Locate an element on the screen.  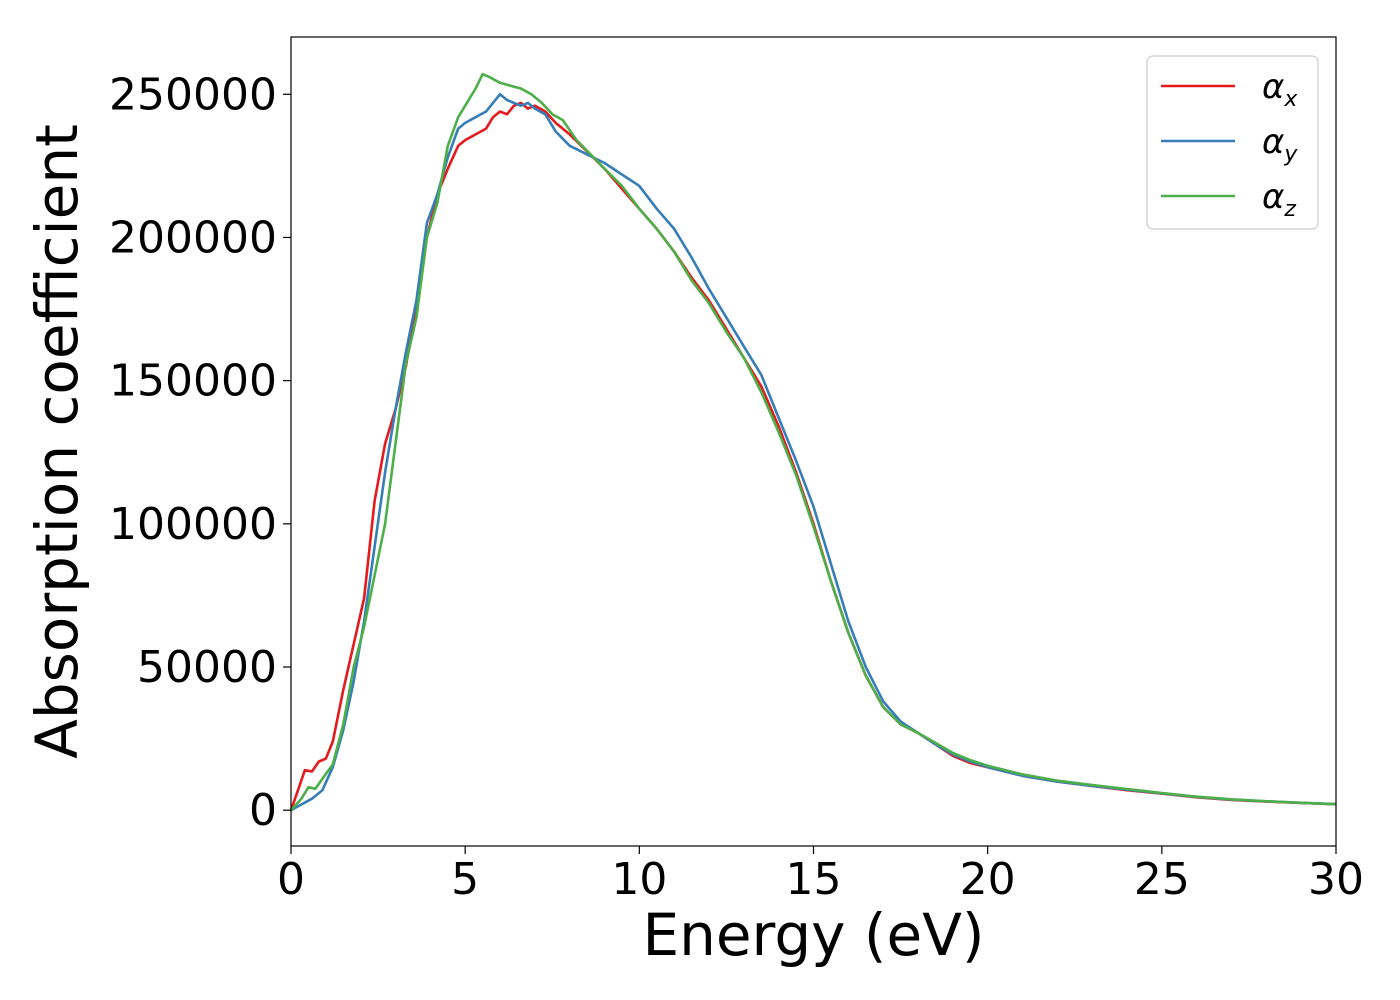
legend: αx αy αz is located at coordinates (1232, 142).